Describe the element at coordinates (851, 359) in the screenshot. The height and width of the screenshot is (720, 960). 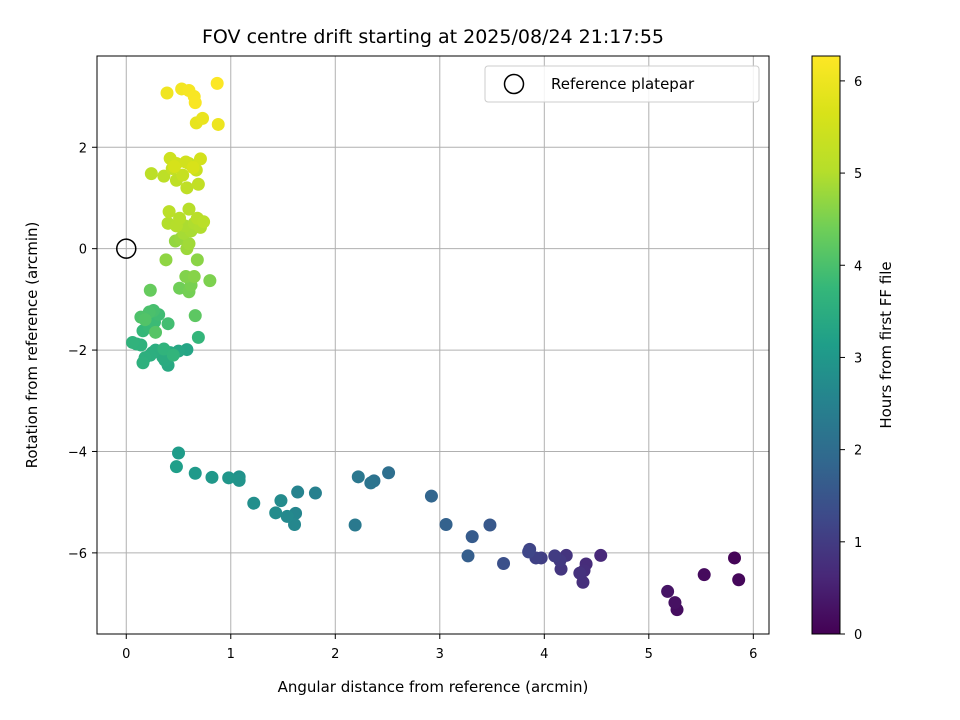
I see `colorbar-ticks: 0 1 2 3 4 5 6` at that location.